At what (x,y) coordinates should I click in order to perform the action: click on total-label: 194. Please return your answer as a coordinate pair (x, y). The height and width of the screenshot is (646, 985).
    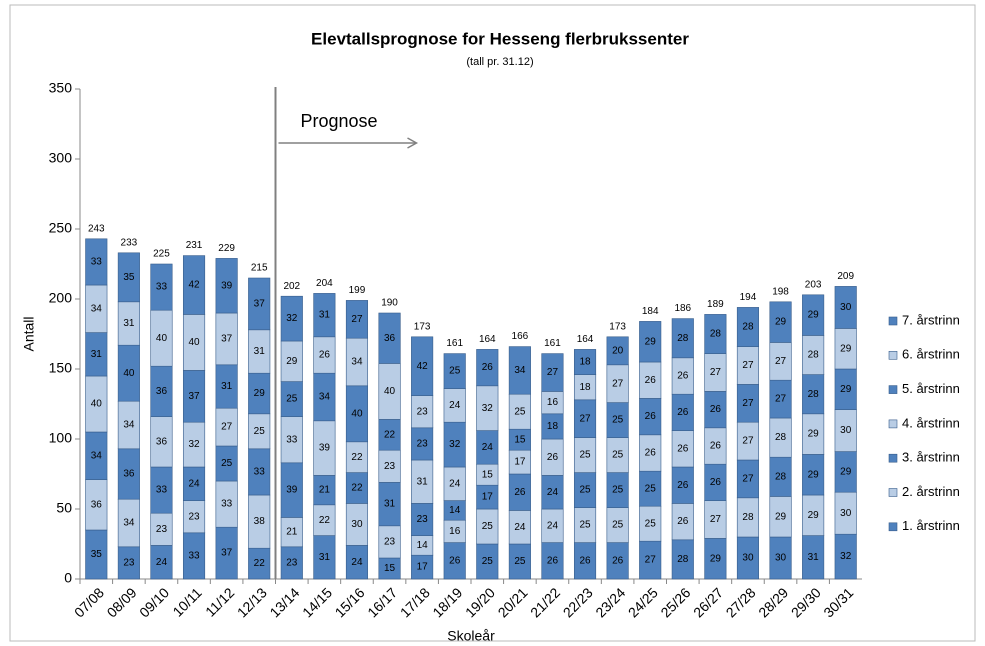
    Looking at the image, I should click on (748, 297).